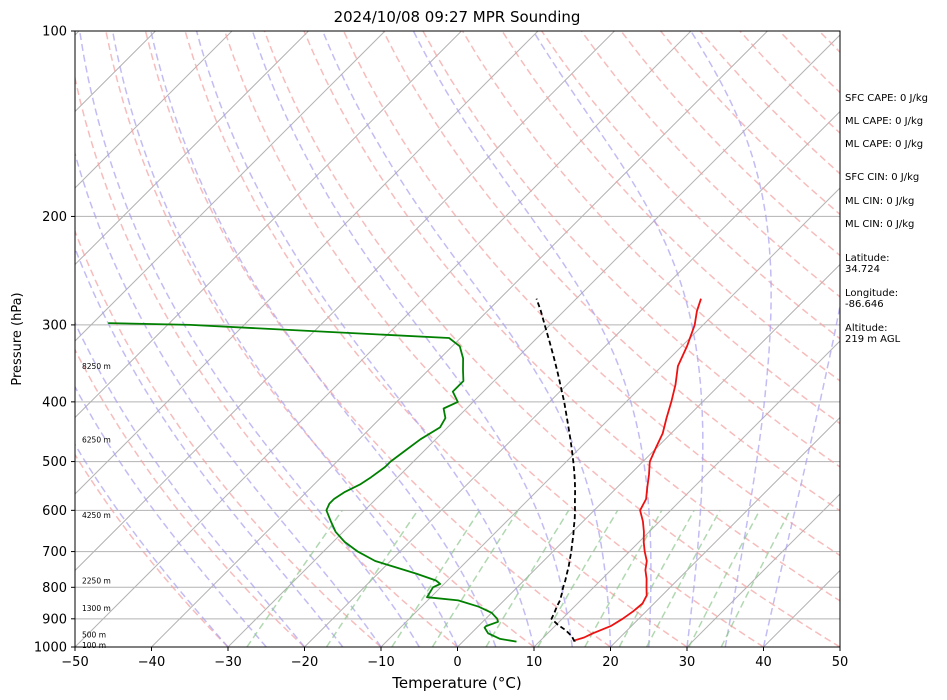 The height and width of the screenshot is (700, 947). I want to click on x-tick-label: 30, so click(687, 662).